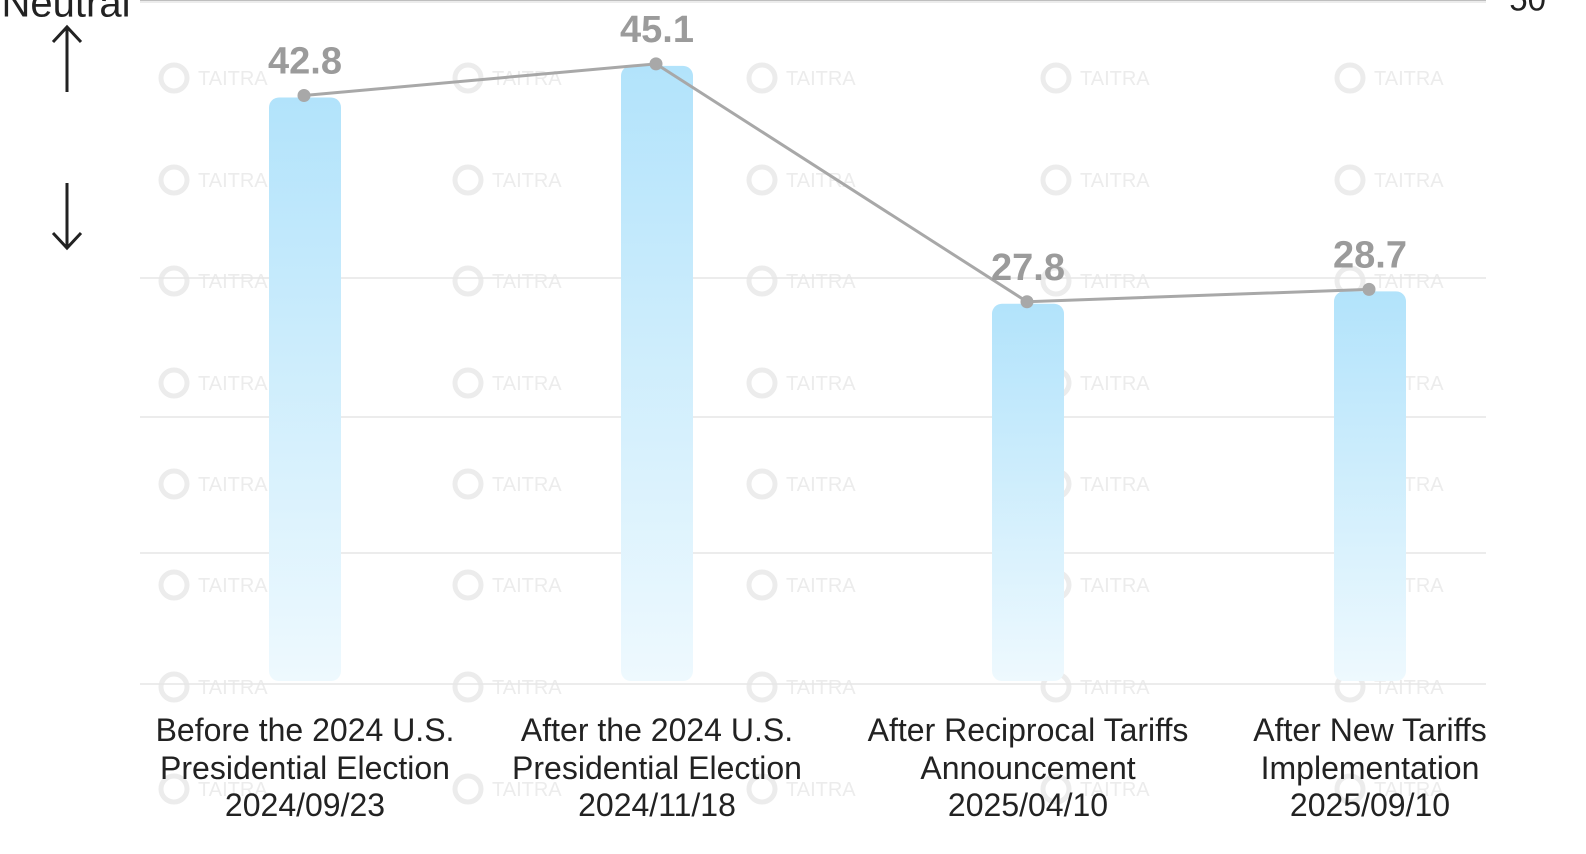 The image size is (1586, 854). Describe the element at coordinates (843, 9) in the screenshot. I see `reference-layer: 50` at that location.